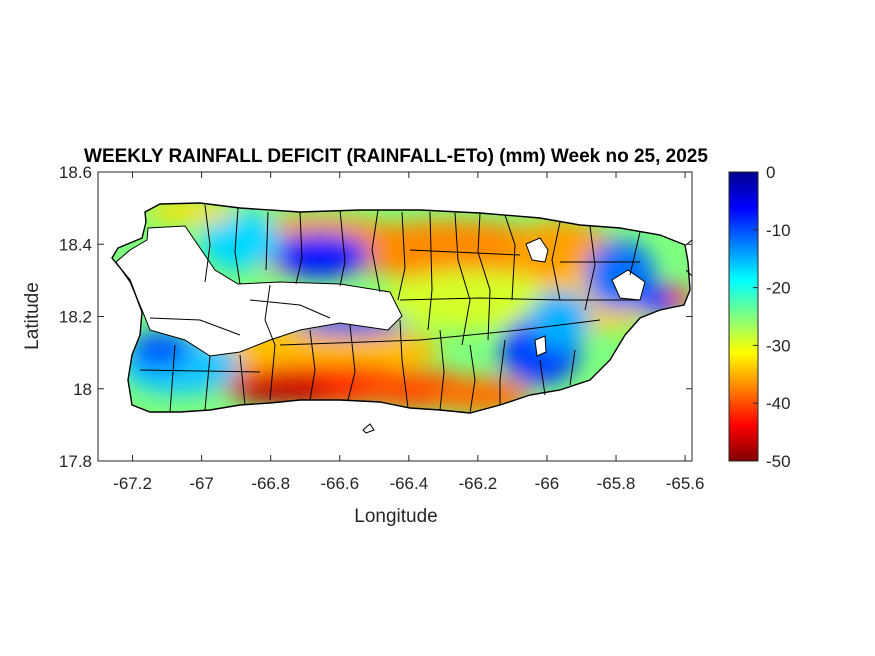 This screenshot has width=875, height=656. Describe the element at coordinates (685, 483) in the screenshot. I see `x-tick-label: -65.6` at that location.